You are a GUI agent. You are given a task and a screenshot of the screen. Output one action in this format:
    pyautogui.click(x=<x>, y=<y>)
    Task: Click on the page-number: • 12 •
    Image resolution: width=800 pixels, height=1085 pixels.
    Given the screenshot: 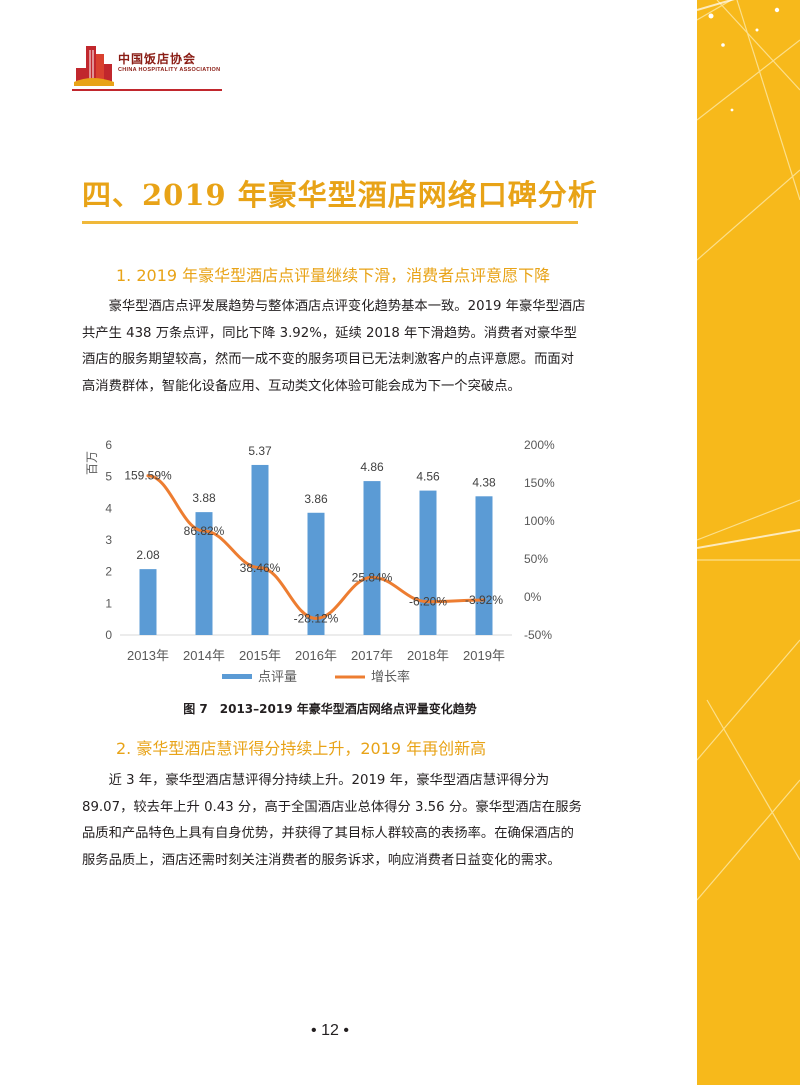 What is the action you would take?
    pyautogui.click(x=330, y=1030)
    